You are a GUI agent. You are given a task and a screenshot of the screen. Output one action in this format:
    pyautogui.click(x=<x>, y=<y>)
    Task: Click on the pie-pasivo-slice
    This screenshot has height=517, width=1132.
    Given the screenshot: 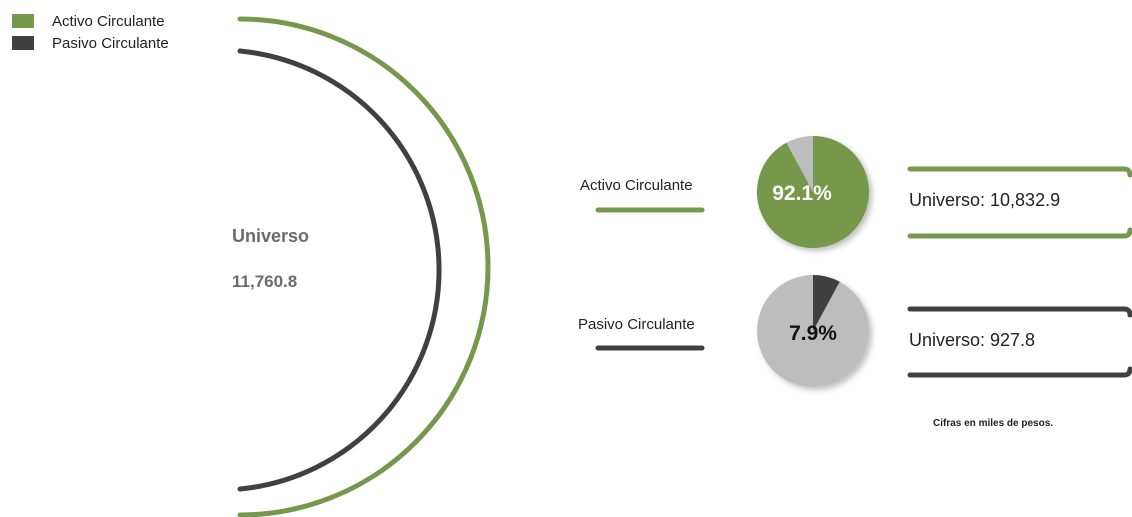 What is the action you would take?
    pyautogui.click(x=826, y=303)
    